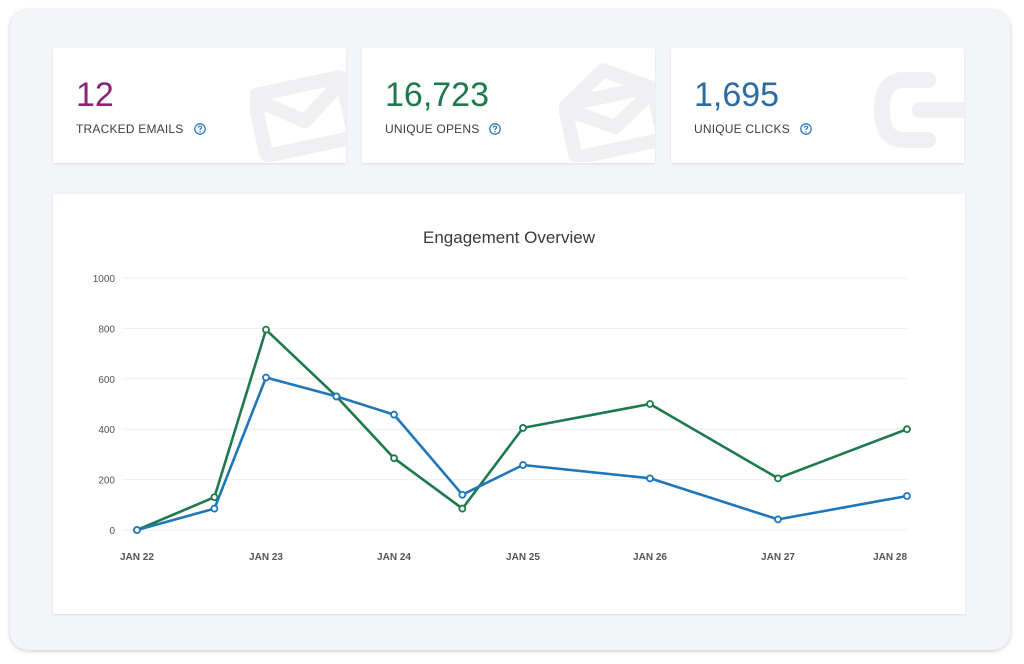  I want to click on x-tick-label: JAN 22, so click(137, 557).